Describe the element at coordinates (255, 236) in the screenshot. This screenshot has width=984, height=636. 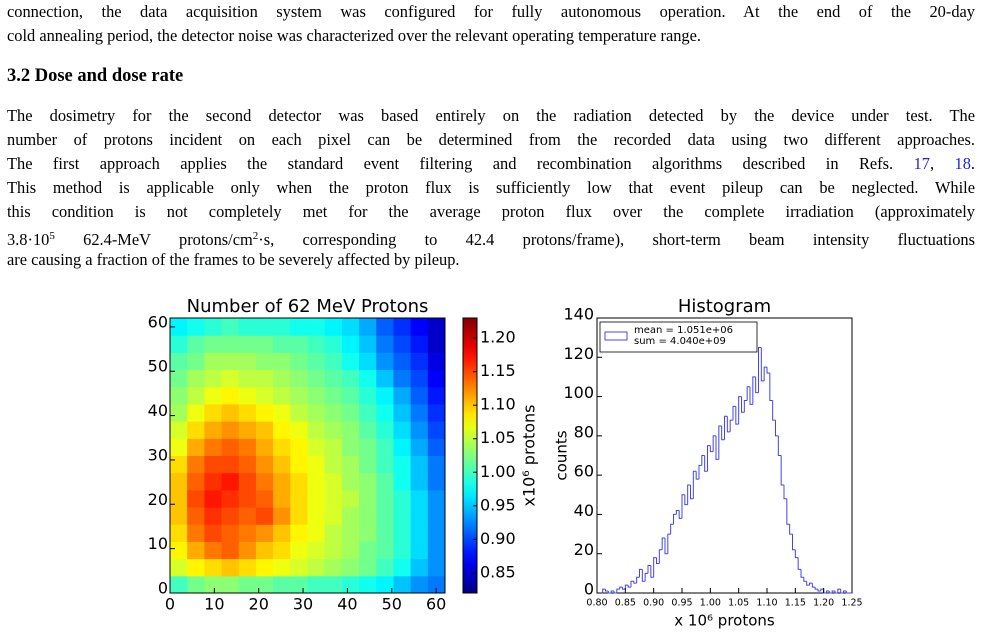
I see `superscript: 2` at that location.